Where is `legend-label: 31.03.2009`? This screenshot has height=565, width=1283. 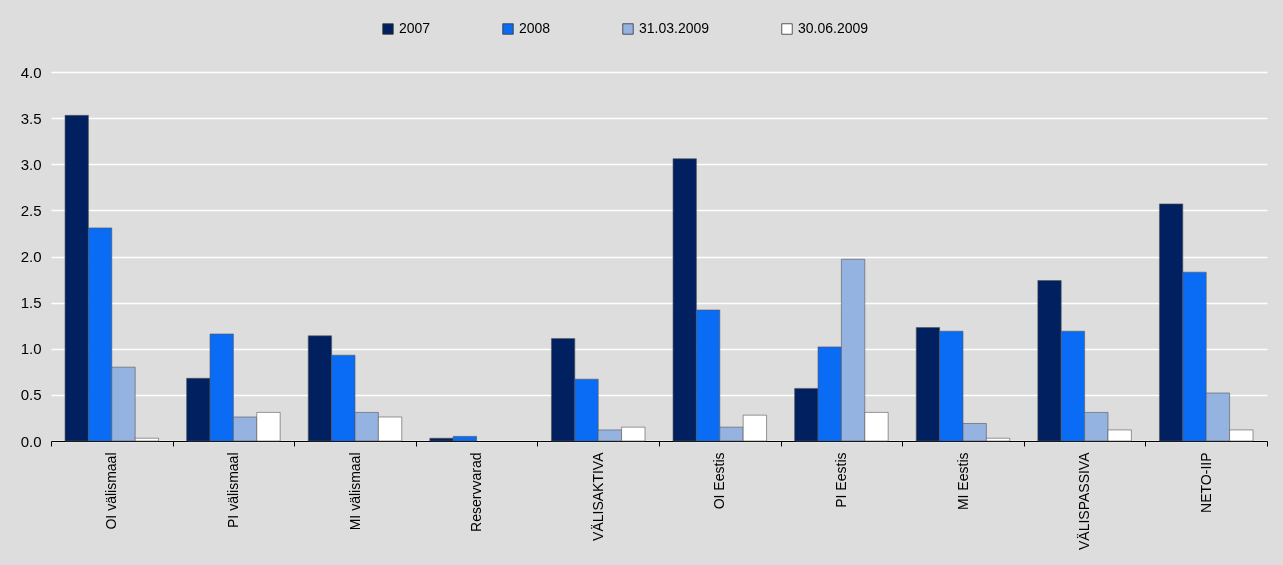 legend-label: 31.03.2009 is located at coordinates (674, 28).